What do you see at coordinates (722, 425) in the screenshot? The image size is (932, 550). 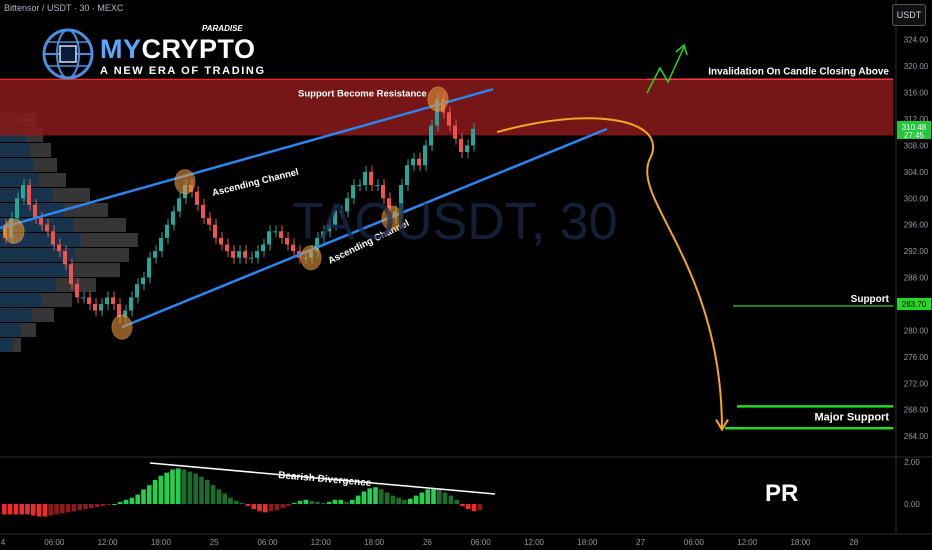 I see `projection-arrow-head` at bounding box center [722, 425].